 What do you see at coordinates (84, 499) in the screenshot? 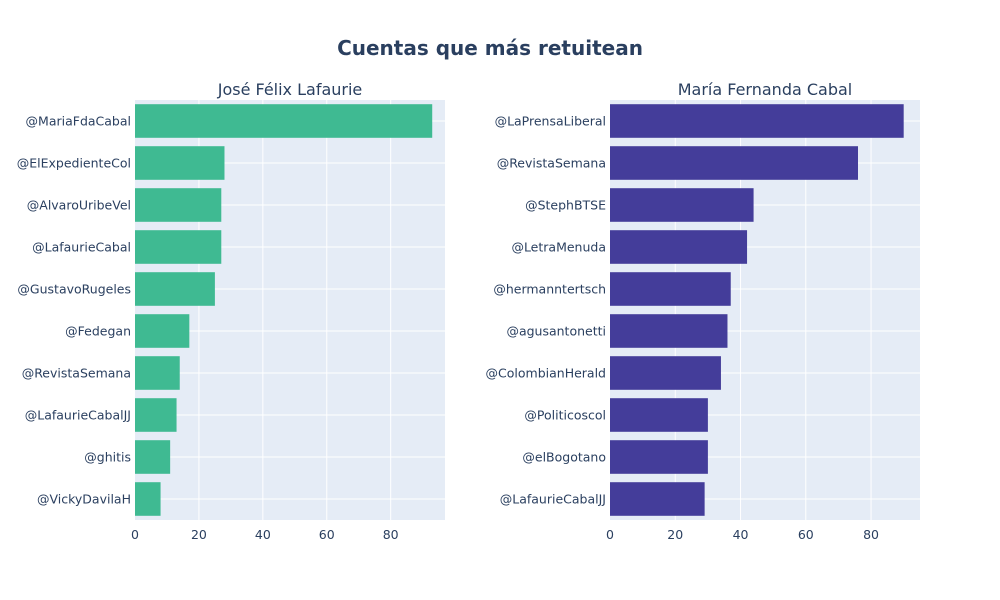
I see `y-tick-label: @VickyDavilaH` at bounding box center [84, 499].